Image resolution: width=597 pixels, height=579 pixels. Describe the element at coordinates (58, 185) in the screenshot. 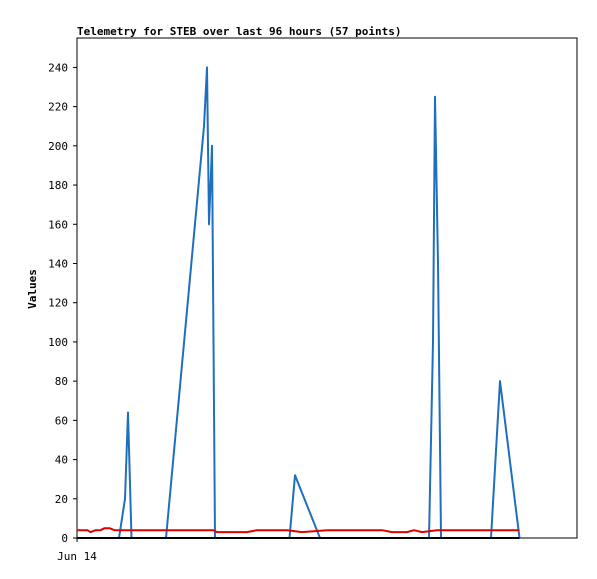

I see `y-tick-label: 180` at that location.